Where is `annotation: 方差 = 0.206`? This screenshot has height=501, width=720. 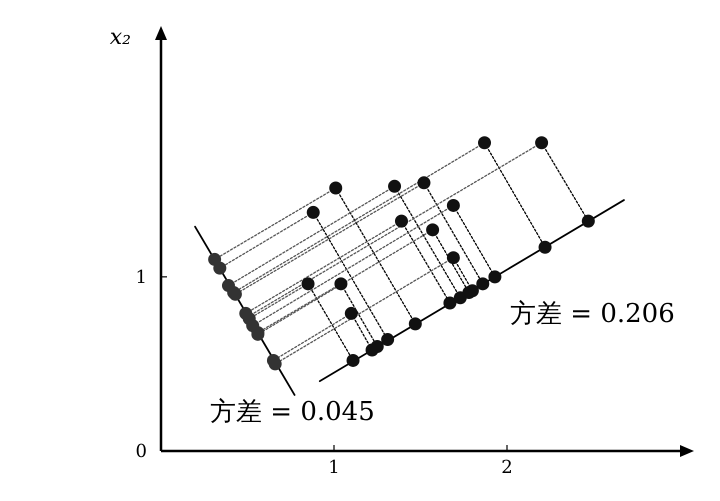 annotation: 方差 = 0.206 is located at coordinates (592, 314).